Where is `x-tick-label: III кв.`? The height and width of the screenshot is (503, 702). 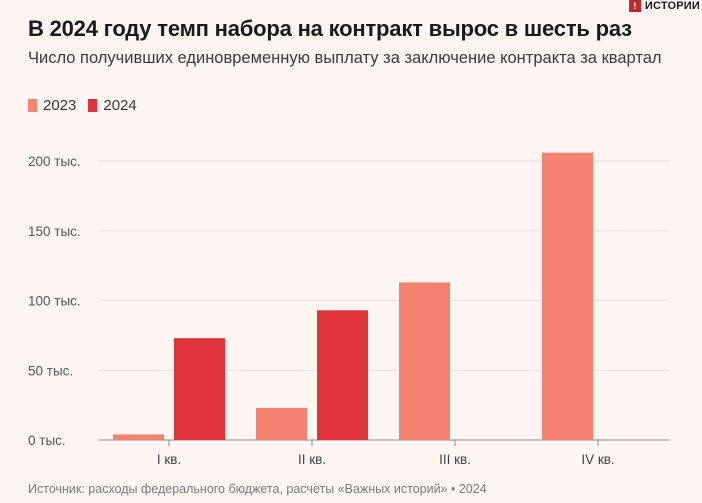
x-tick-label: III кв. is located at coordinates (455, 459).